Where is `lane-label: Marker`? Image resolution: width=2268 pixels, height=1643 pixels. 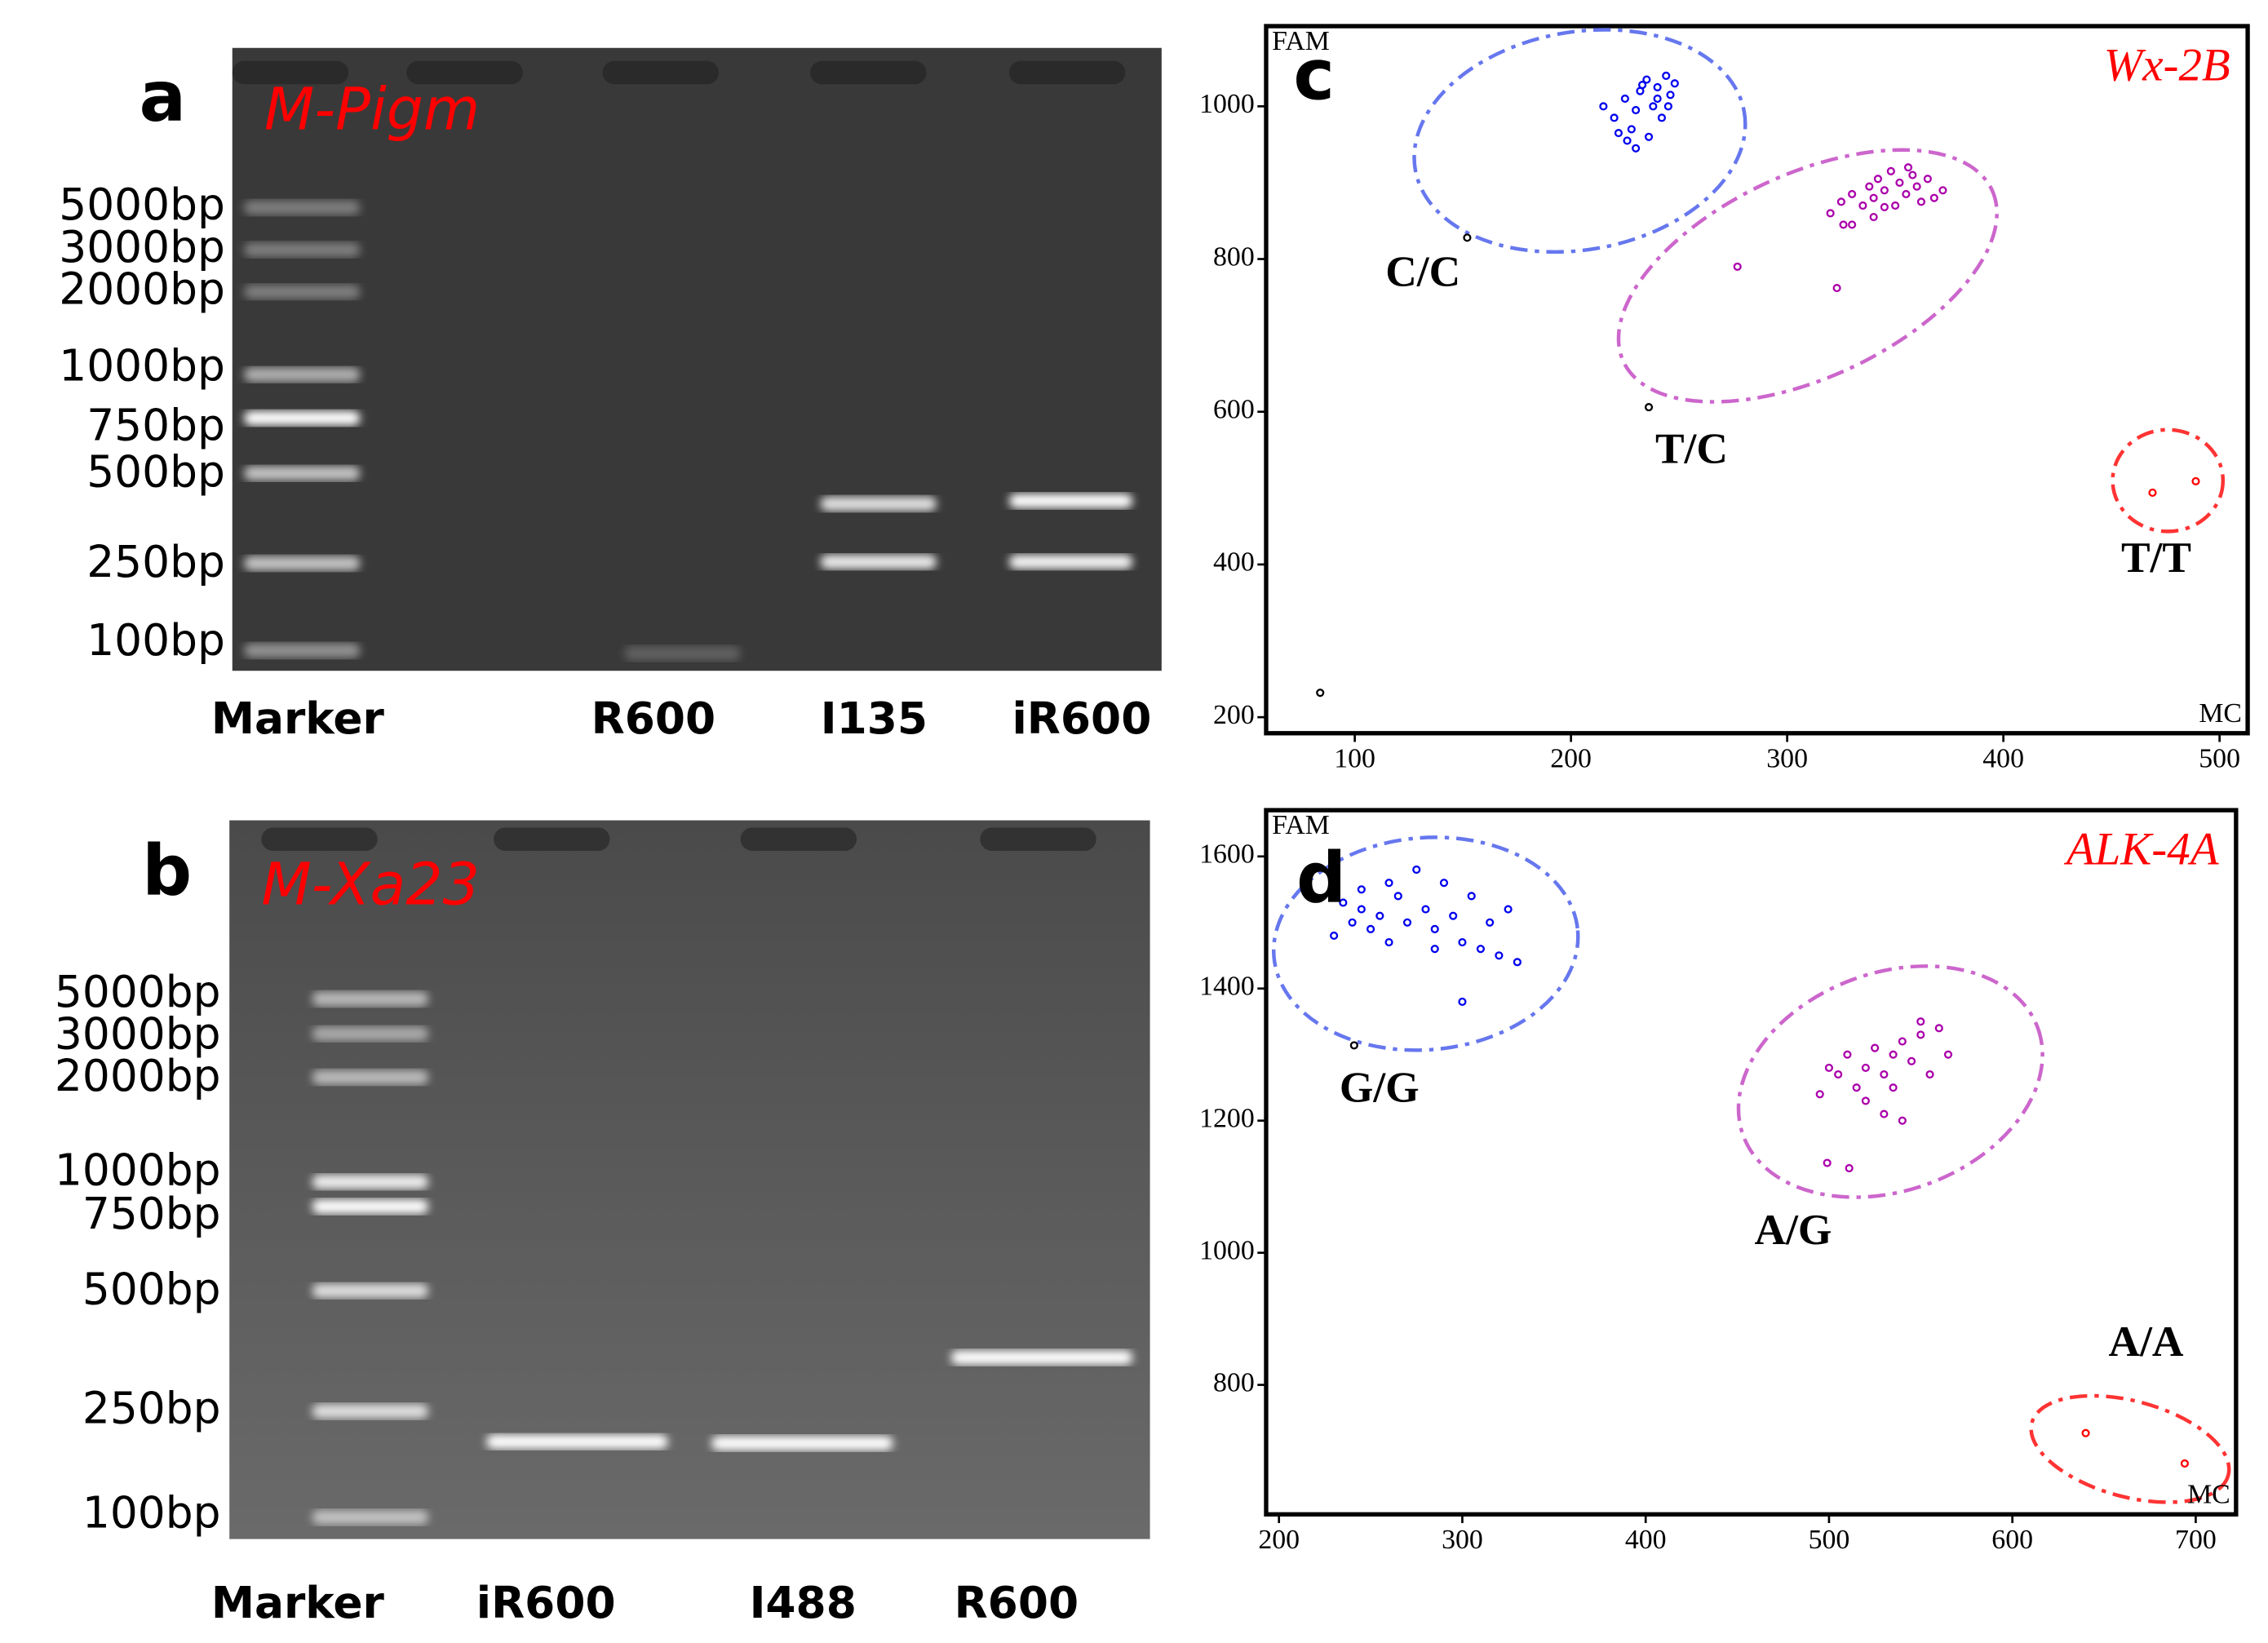 lane-label: Marker is located at coordinates (298, 1602).